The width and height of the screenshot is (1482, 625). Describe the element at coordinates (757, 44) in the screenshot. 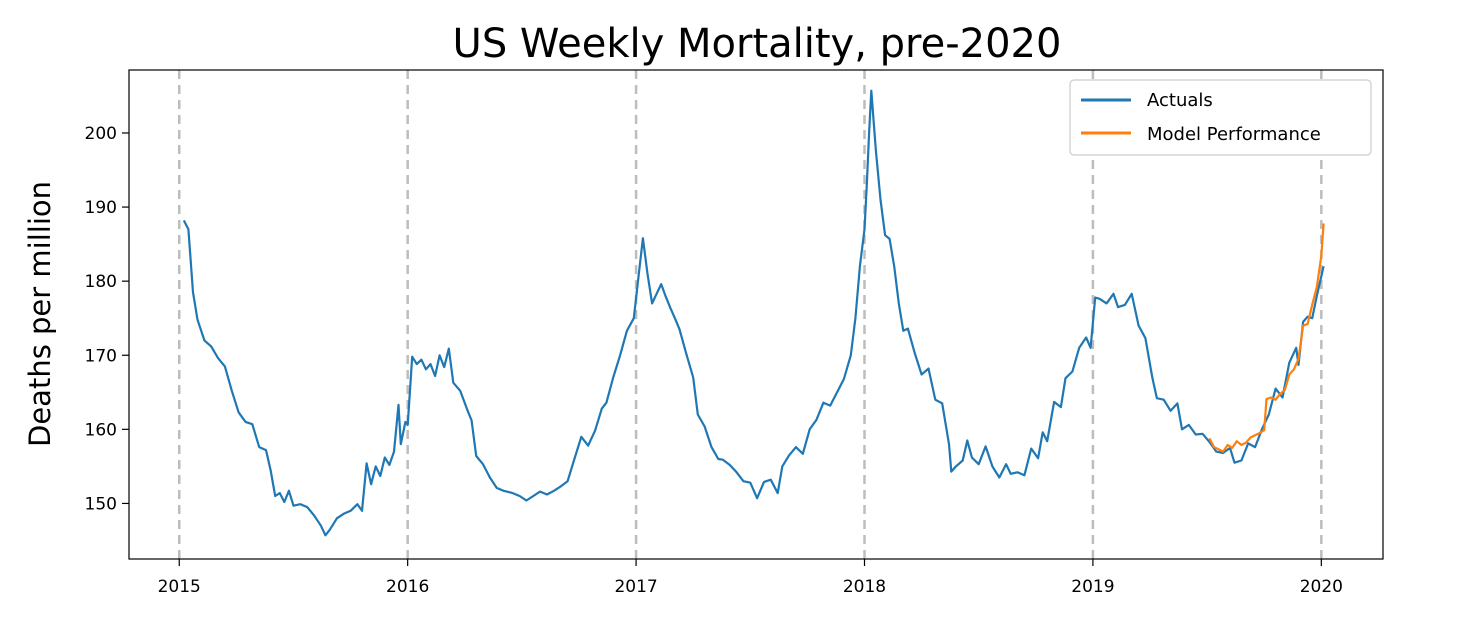

I see `chart-title: US Weekly Mortality, pre-2020` at that location.